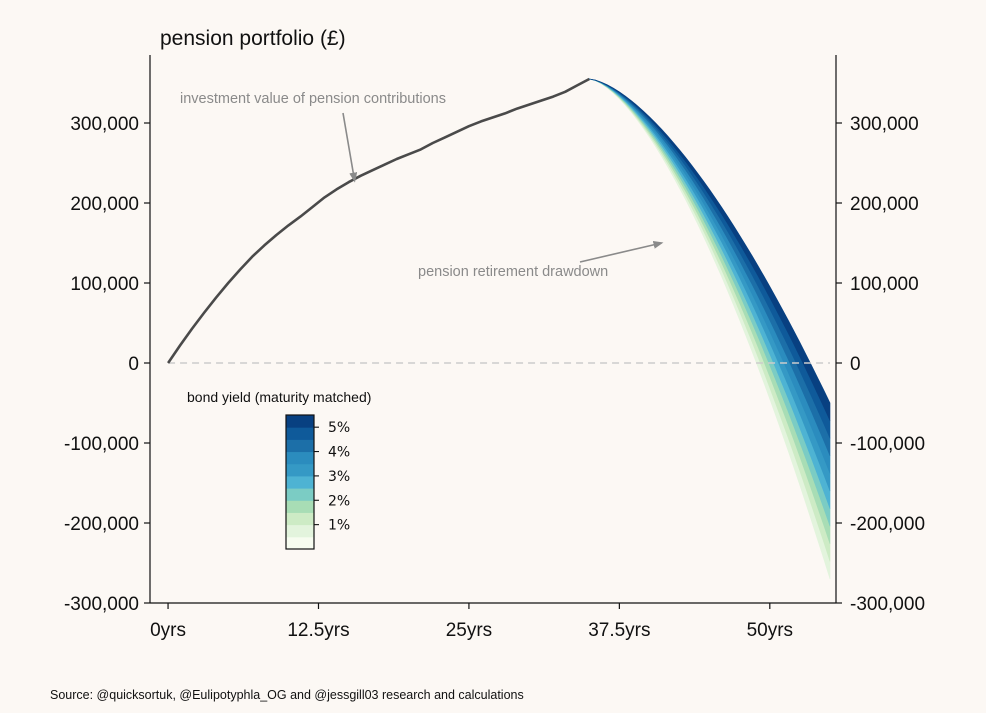  What do you see at coordinates (318, 630) in the screenshot?
I see `x-tick-label: 12.5yrs` at bounding box center [318, 630].